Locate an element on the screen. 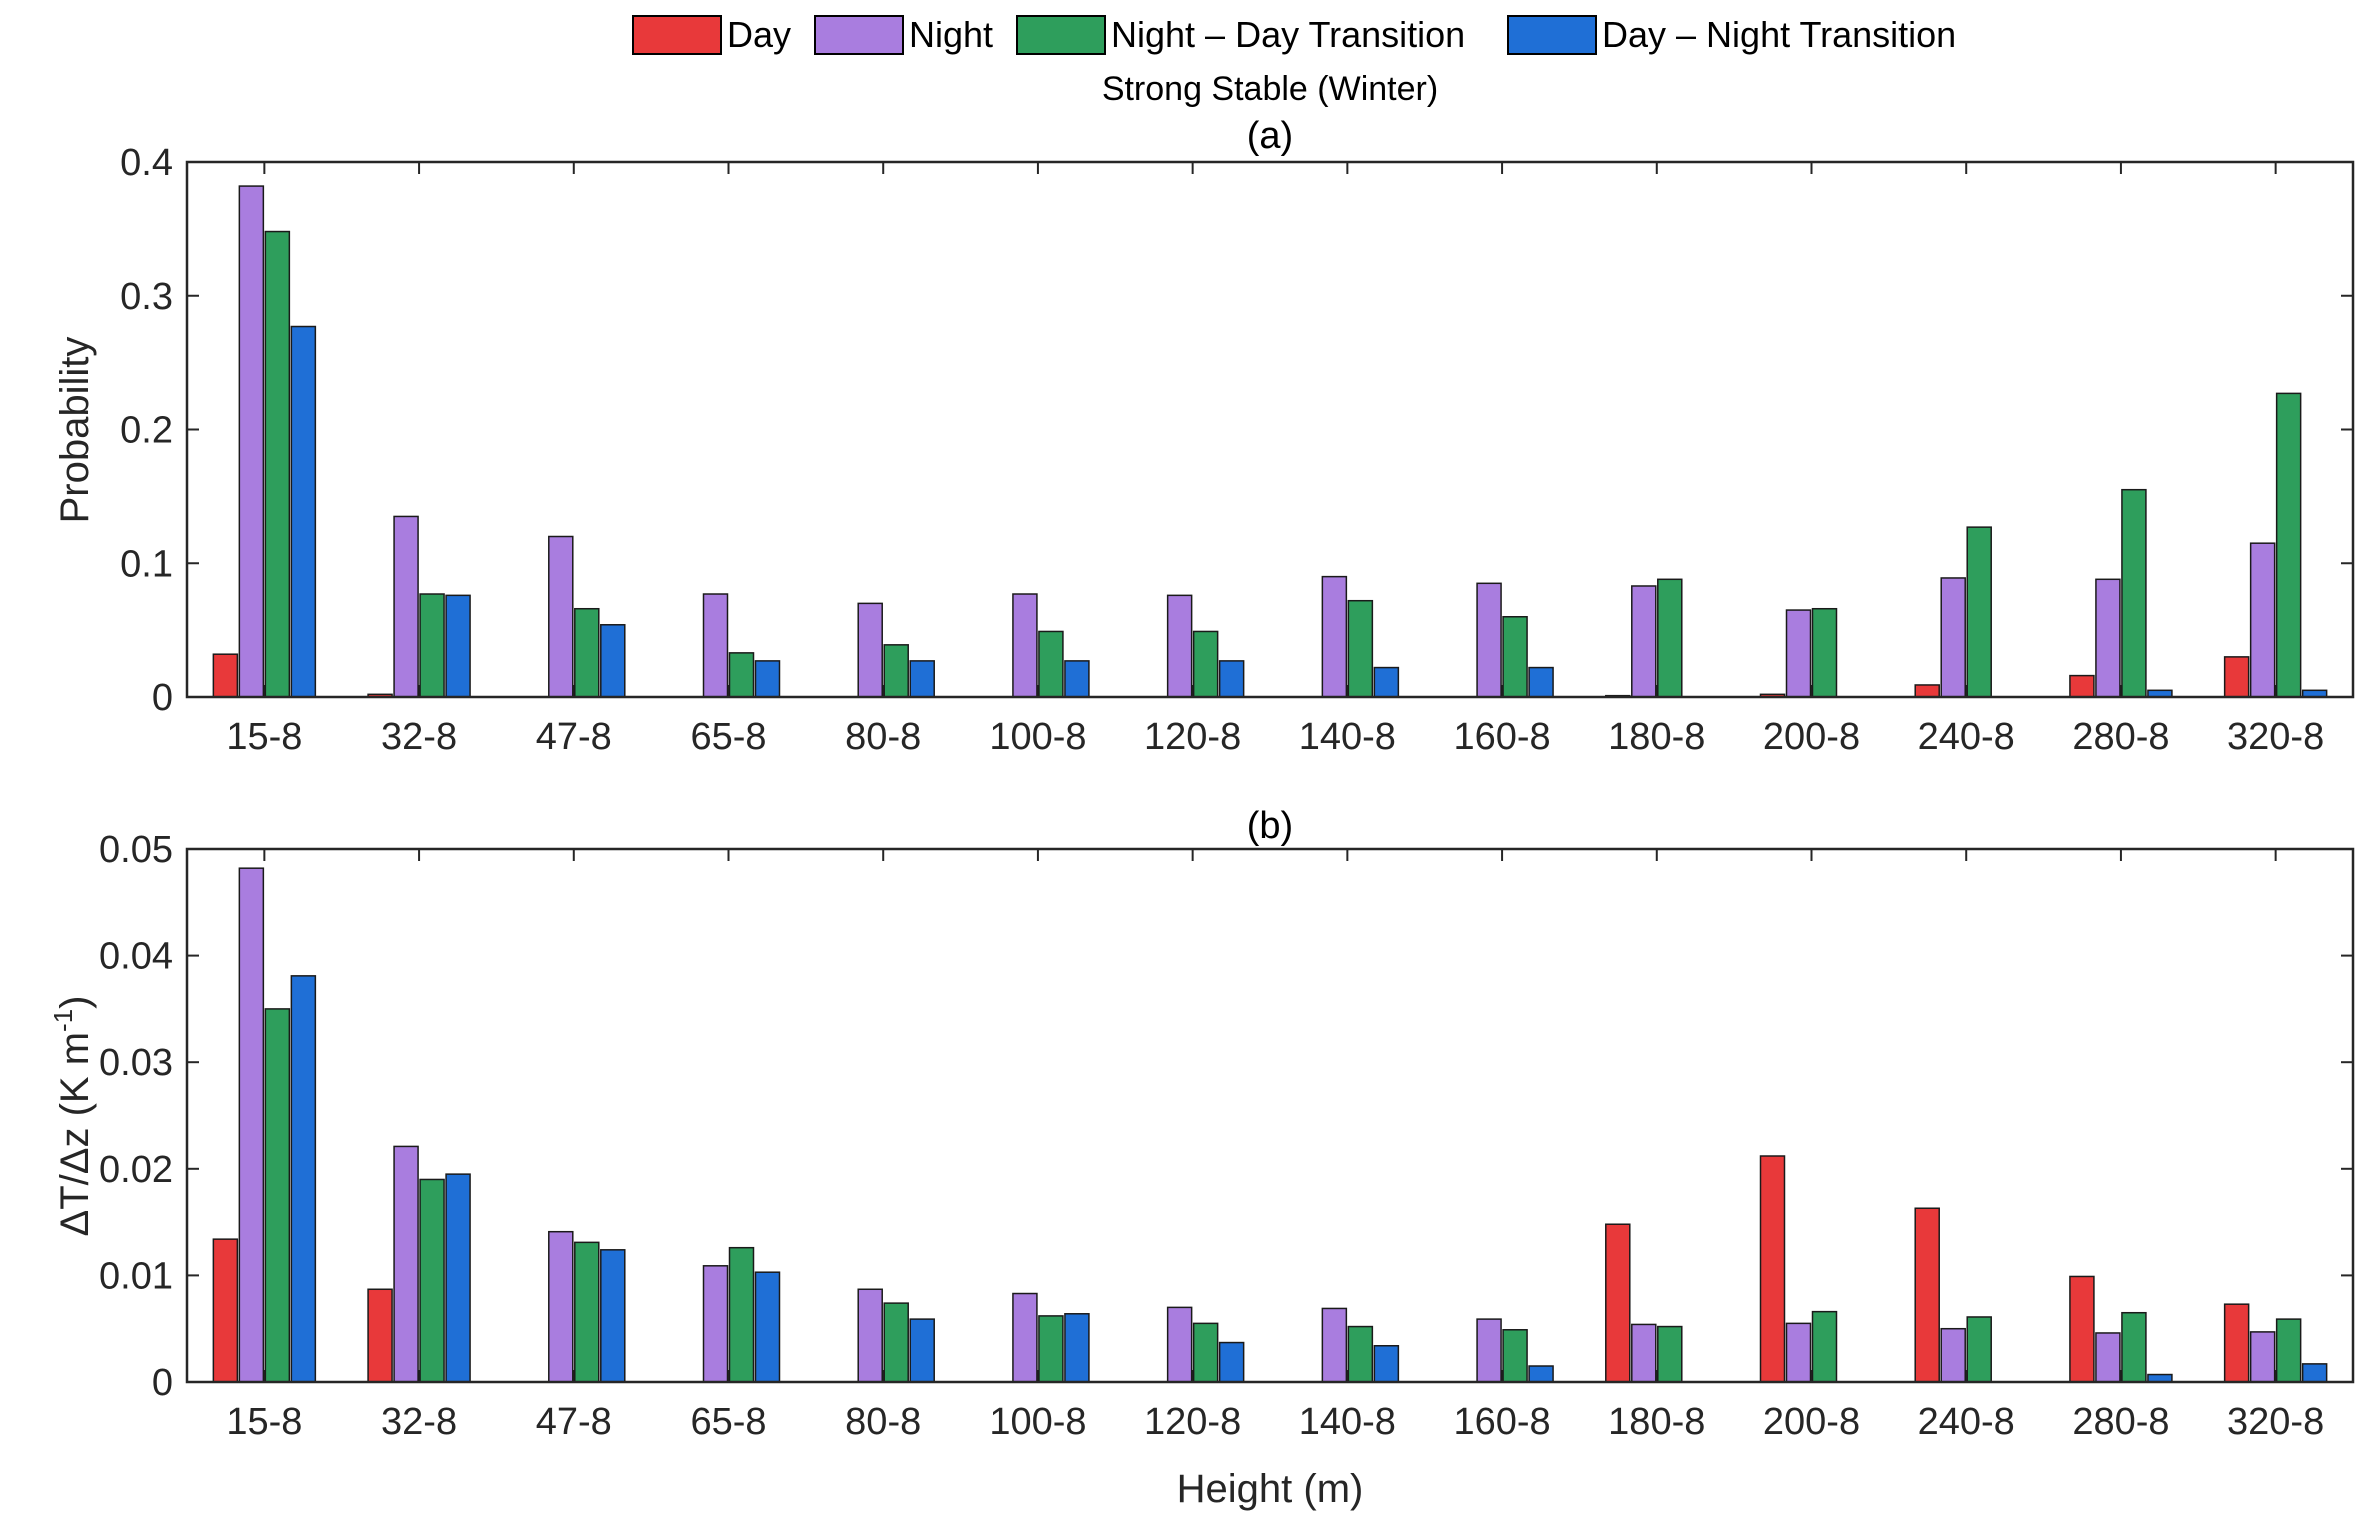 The height and width of the screenshot is (1528, 2367). figure-subtitle: Strong Stable (Winter) is located at coordinates (1270, 89).